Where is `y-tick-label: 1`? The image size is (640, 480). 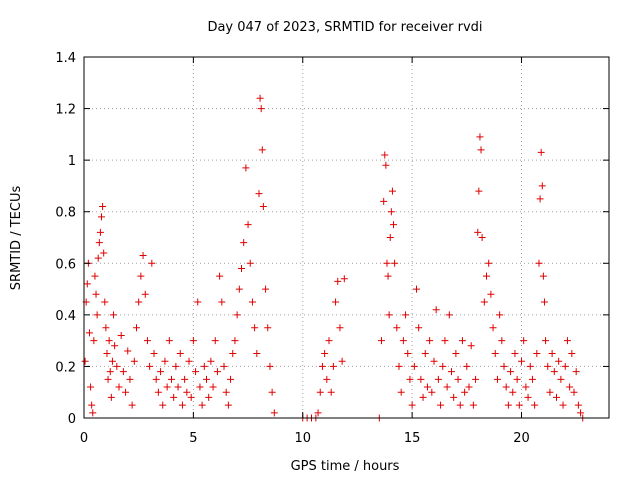 y-tick-label: 1 is located at coordinates (72, 161).